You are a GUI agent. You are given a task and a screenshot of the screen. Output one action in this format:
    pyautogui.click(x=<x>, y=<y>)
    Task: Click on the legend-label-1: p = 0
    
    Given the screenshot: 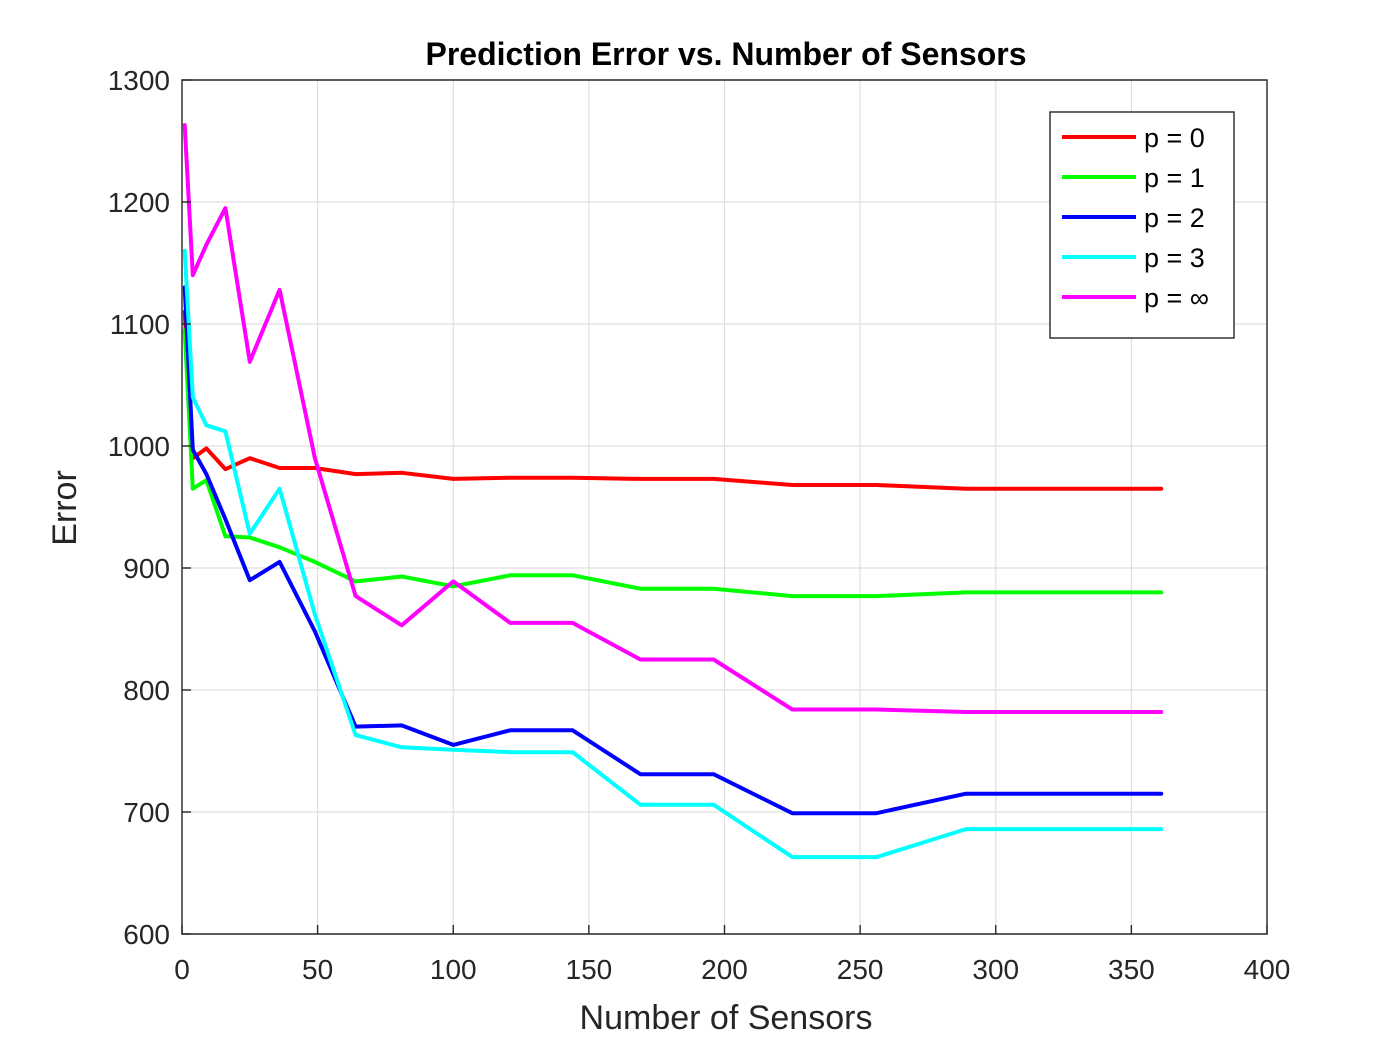 What is the action you would take?
    pyautogui.click(x=1174, y=138)
    